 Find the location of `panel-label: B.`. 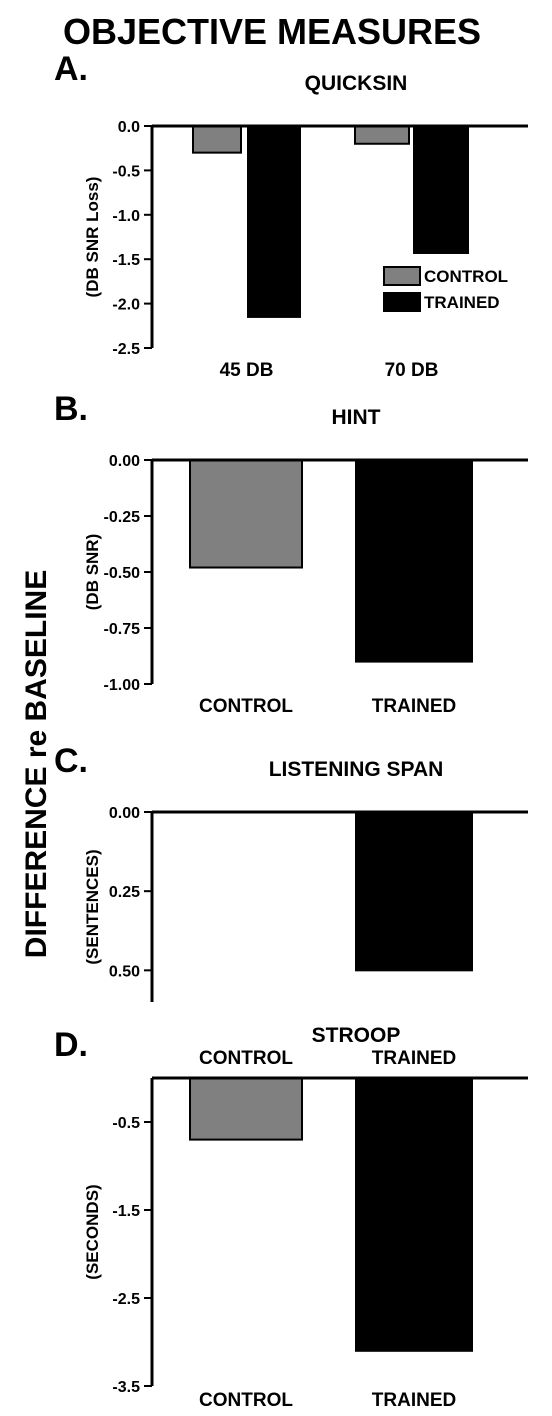

panel-label: B. is located at coordinates (71, 409).